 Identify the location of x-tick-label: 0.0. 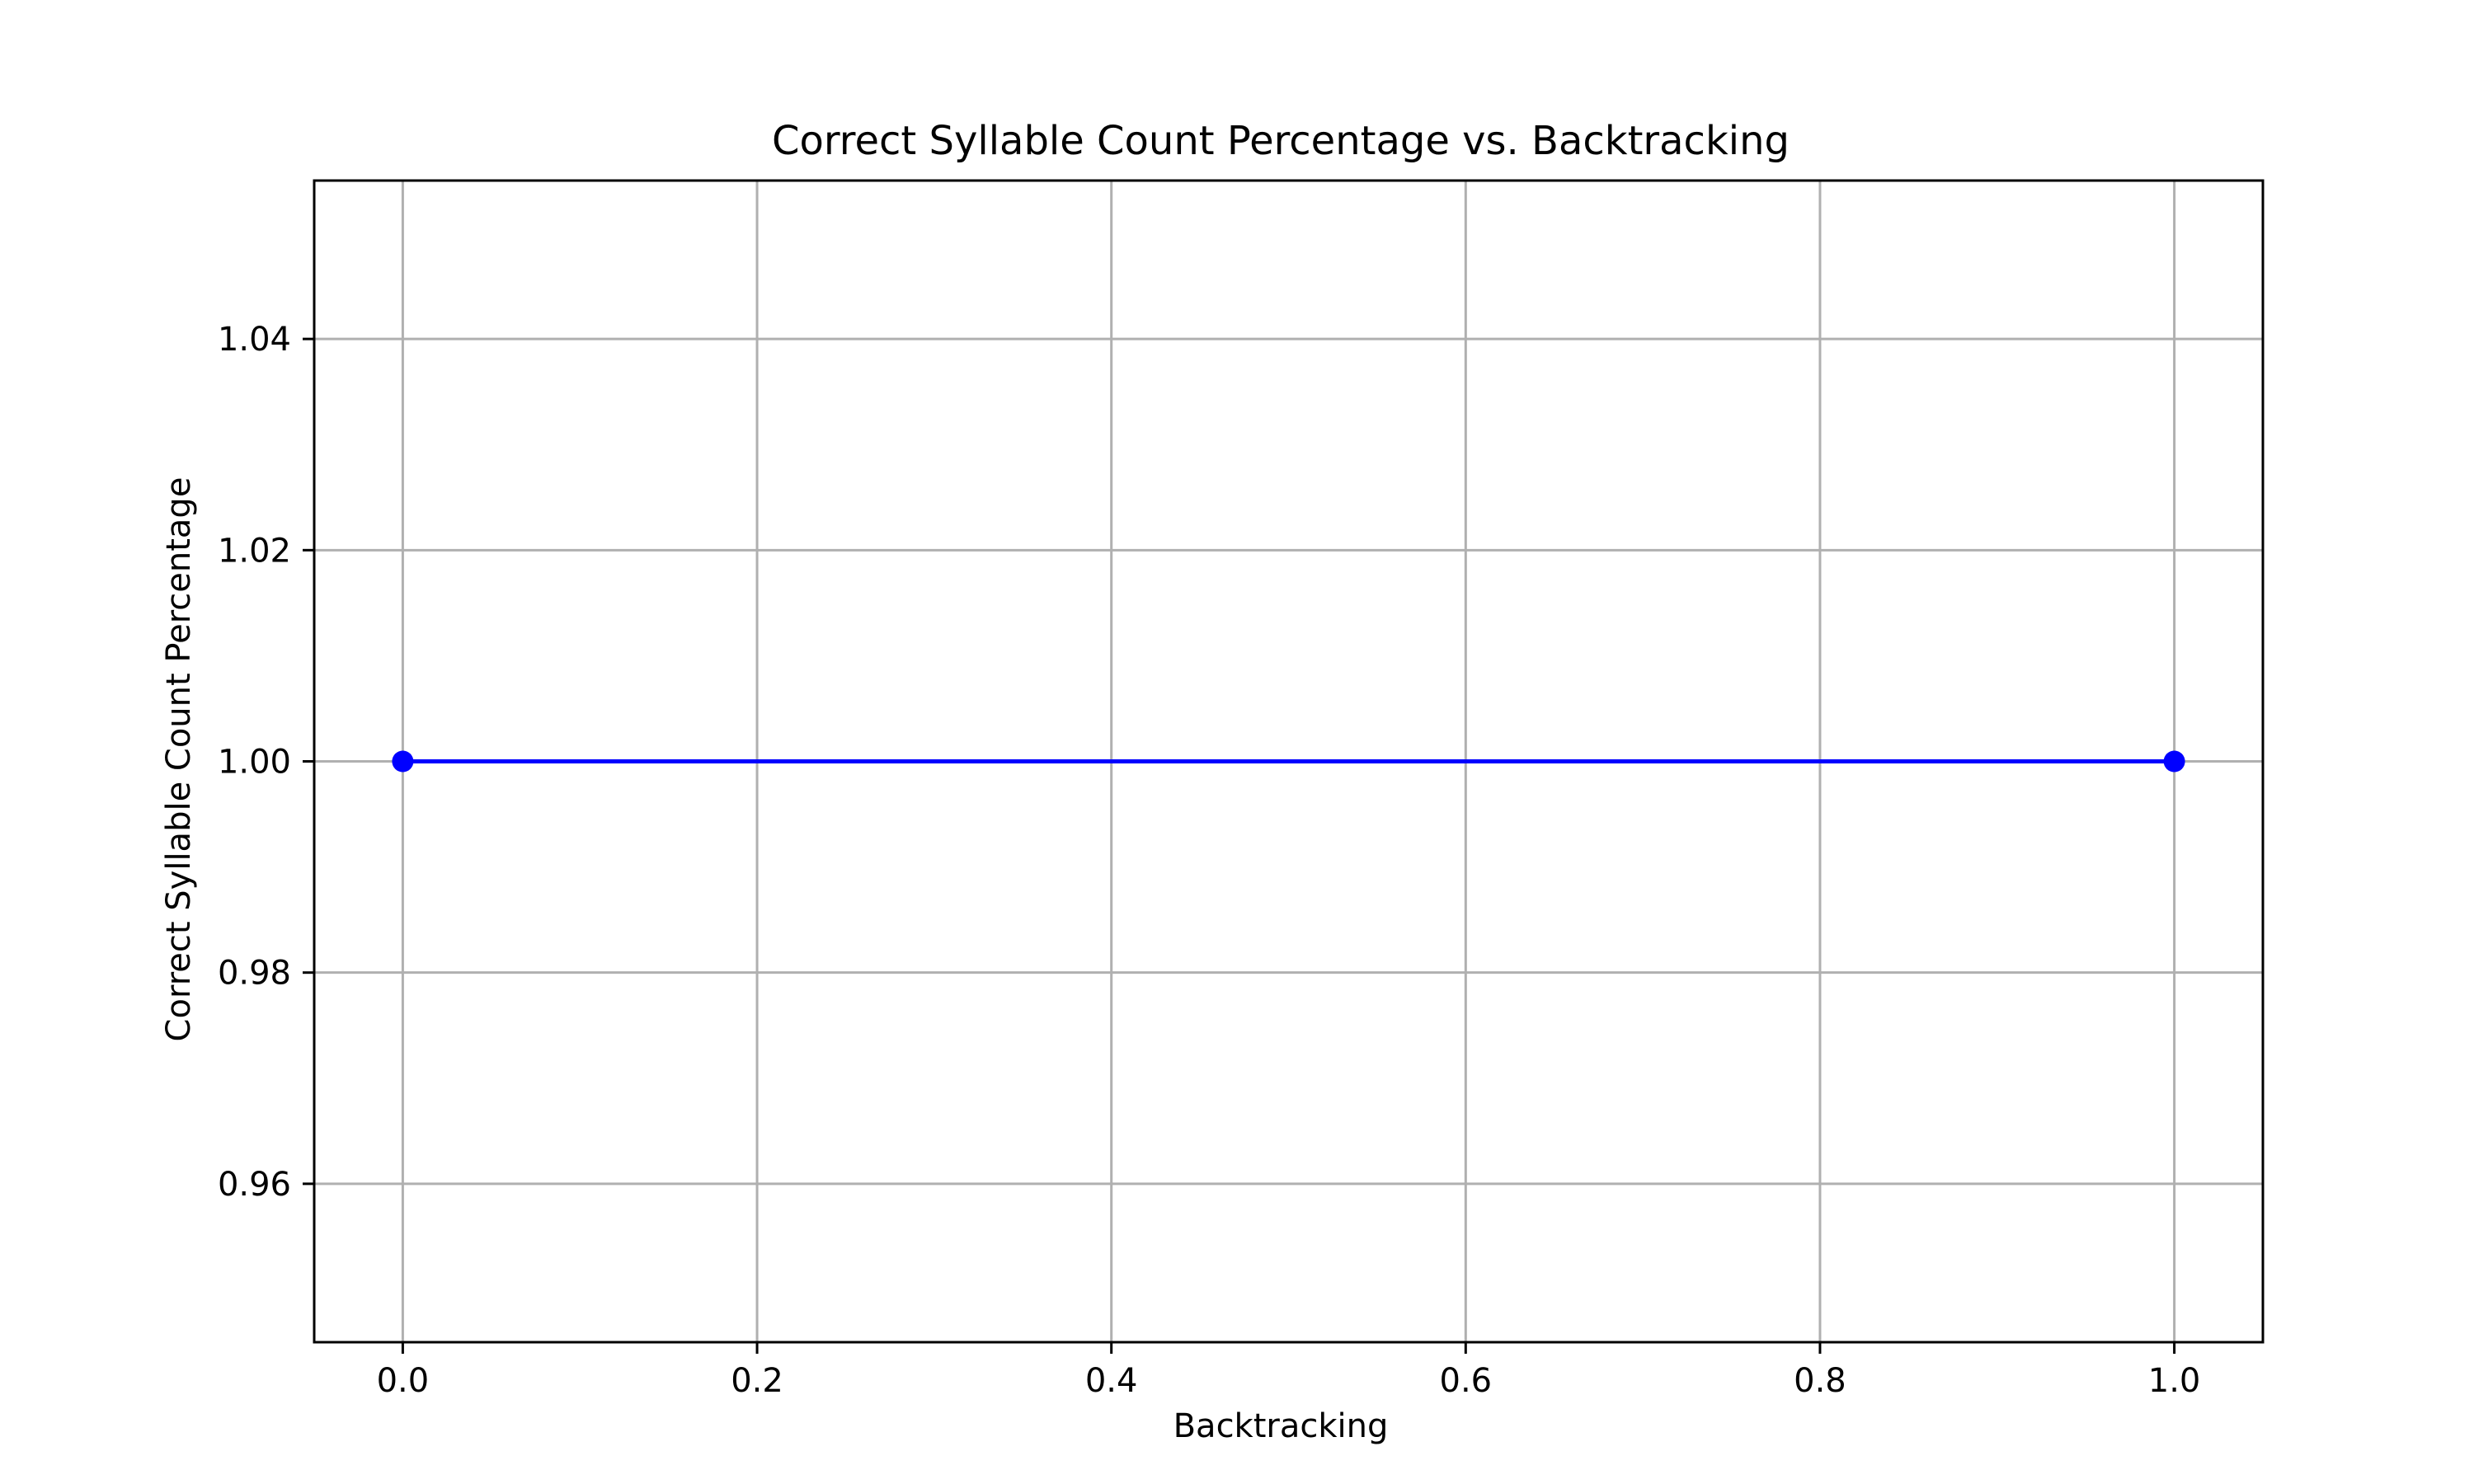
(403, 1381).